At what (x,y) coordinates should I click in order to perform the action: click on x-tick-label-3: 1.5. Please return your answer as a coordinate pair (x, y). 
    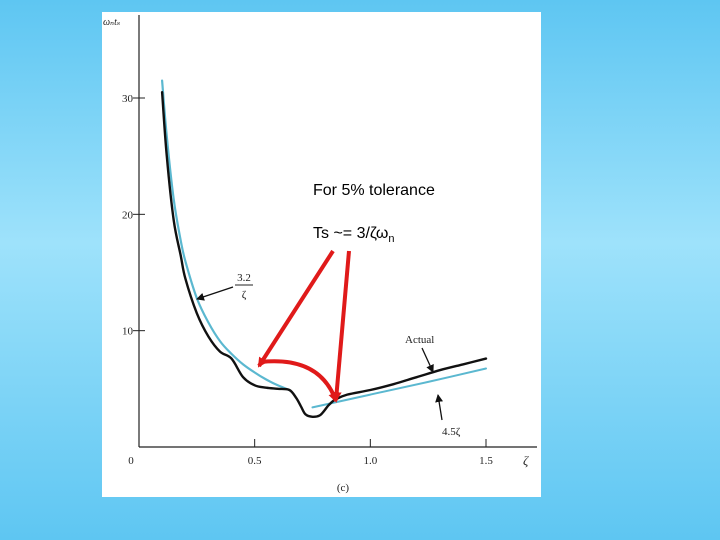
    Looking at the image, I should click on (486, 461).